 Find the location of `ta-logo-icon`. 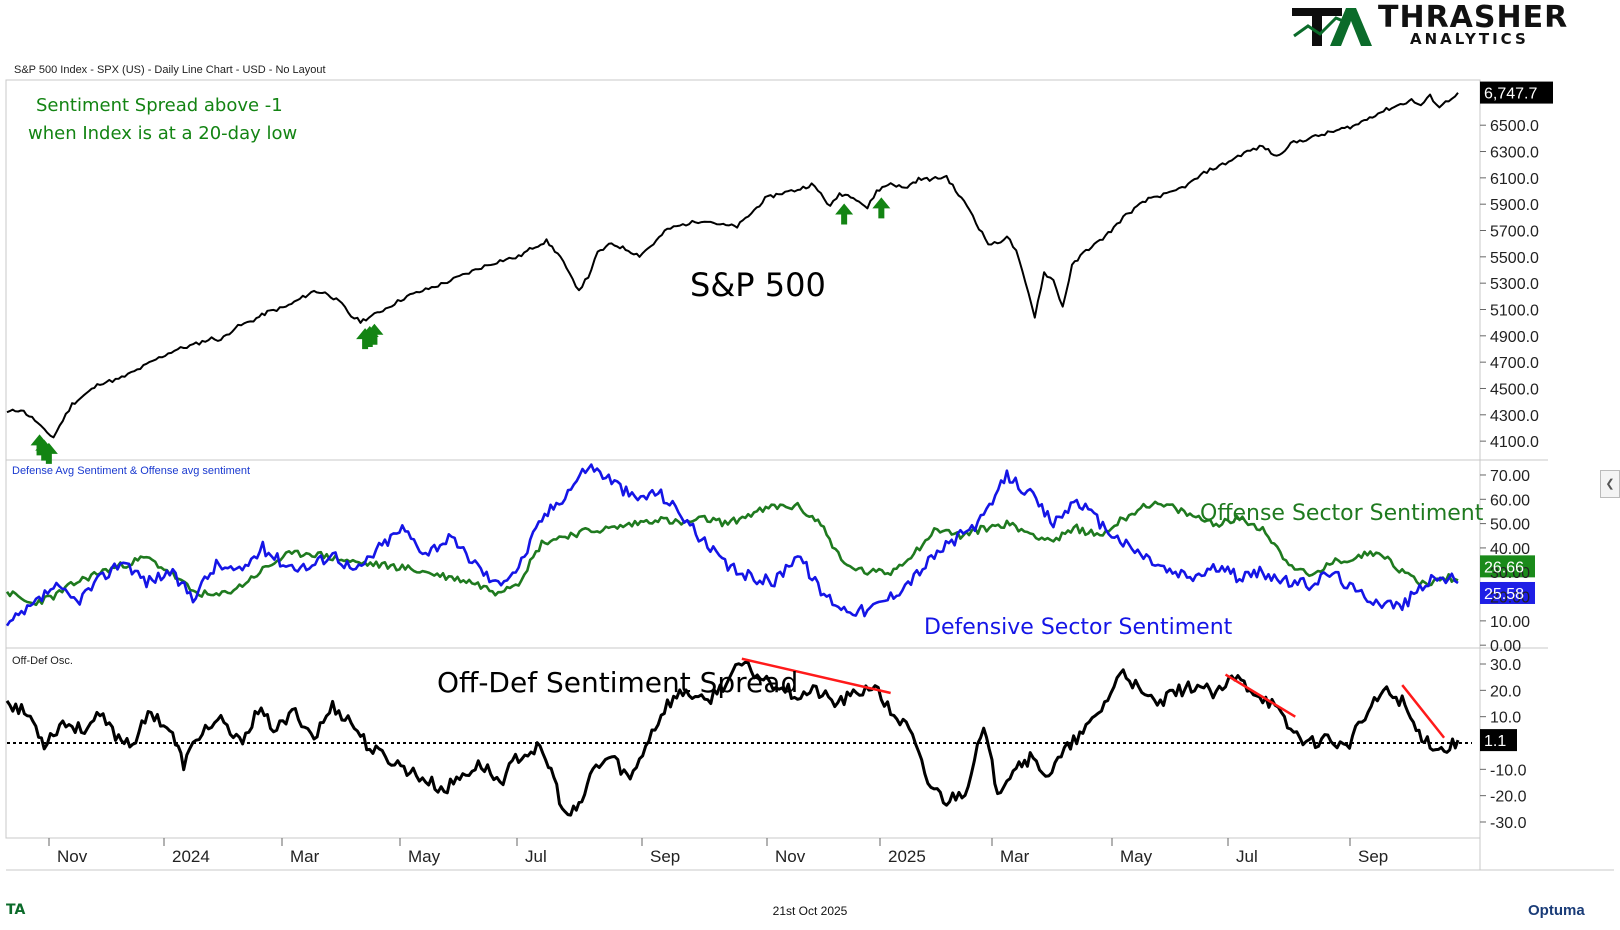

ta-logo-icon is located at coordinates (1332, 27).